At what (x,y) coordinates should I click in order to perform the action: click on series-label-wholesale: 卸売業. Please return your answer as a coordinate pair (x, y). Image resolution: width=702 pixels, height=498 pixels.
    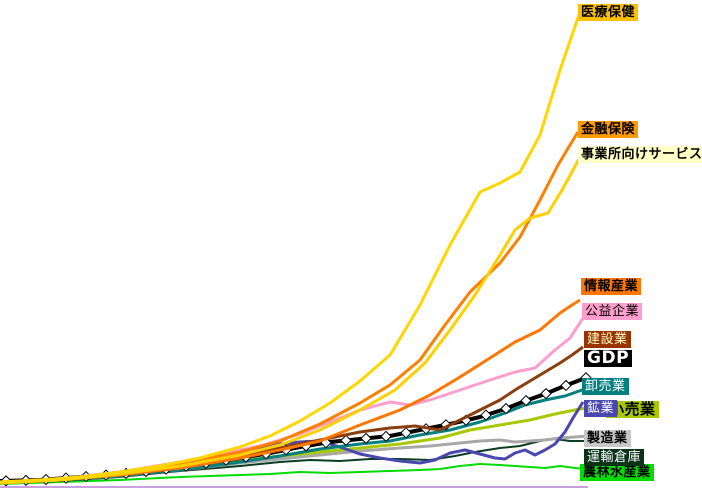
    Looking at the image, I should click on (605, 386).